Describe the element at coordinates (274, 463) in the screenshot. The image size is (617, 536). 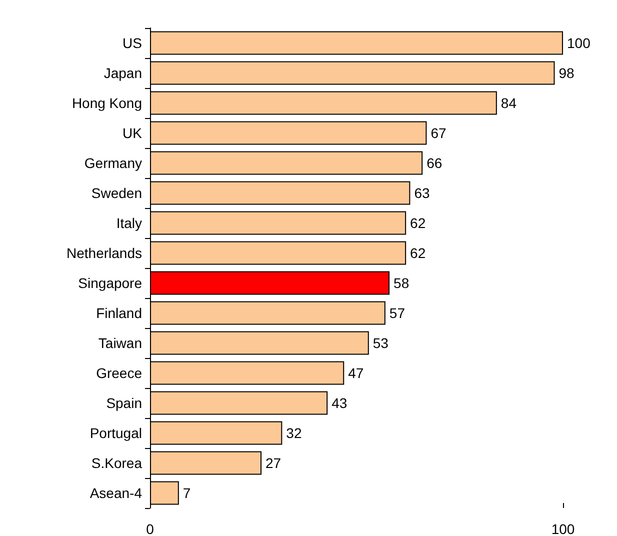
I see `data-label: 27` at that location.